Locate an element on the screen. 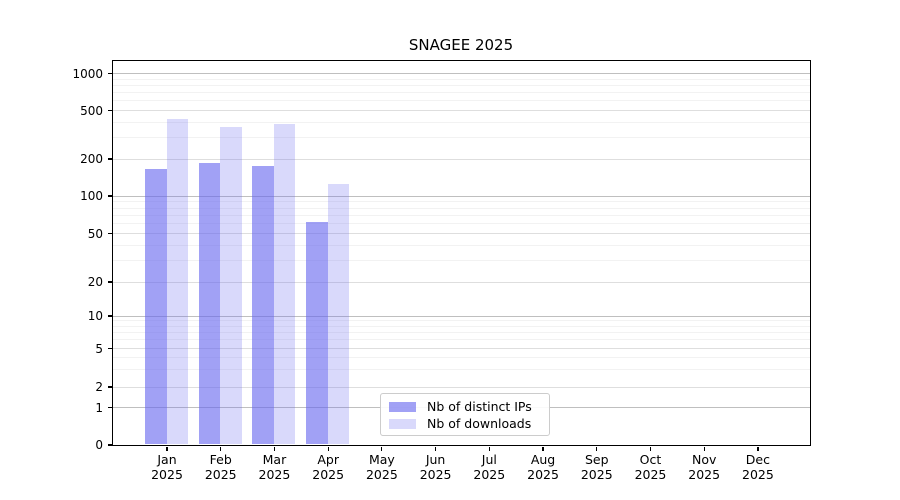 The image size is (900, 500). bar-downloads-feb is located at coordinates (231, 285).